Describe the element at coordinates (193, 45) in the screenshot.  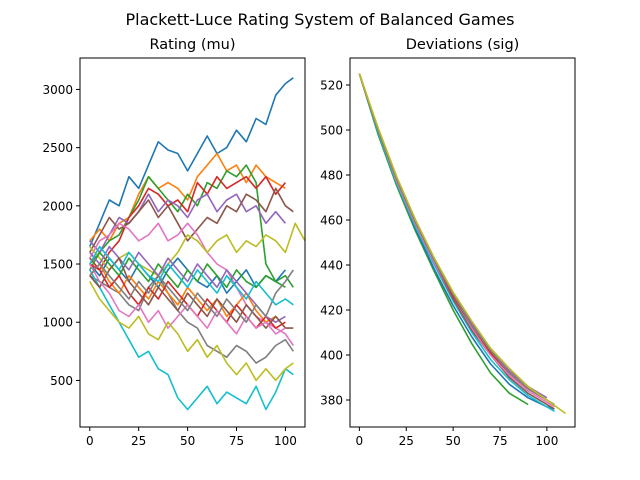
I see `subplot-title: Rating (mu)` at that location.